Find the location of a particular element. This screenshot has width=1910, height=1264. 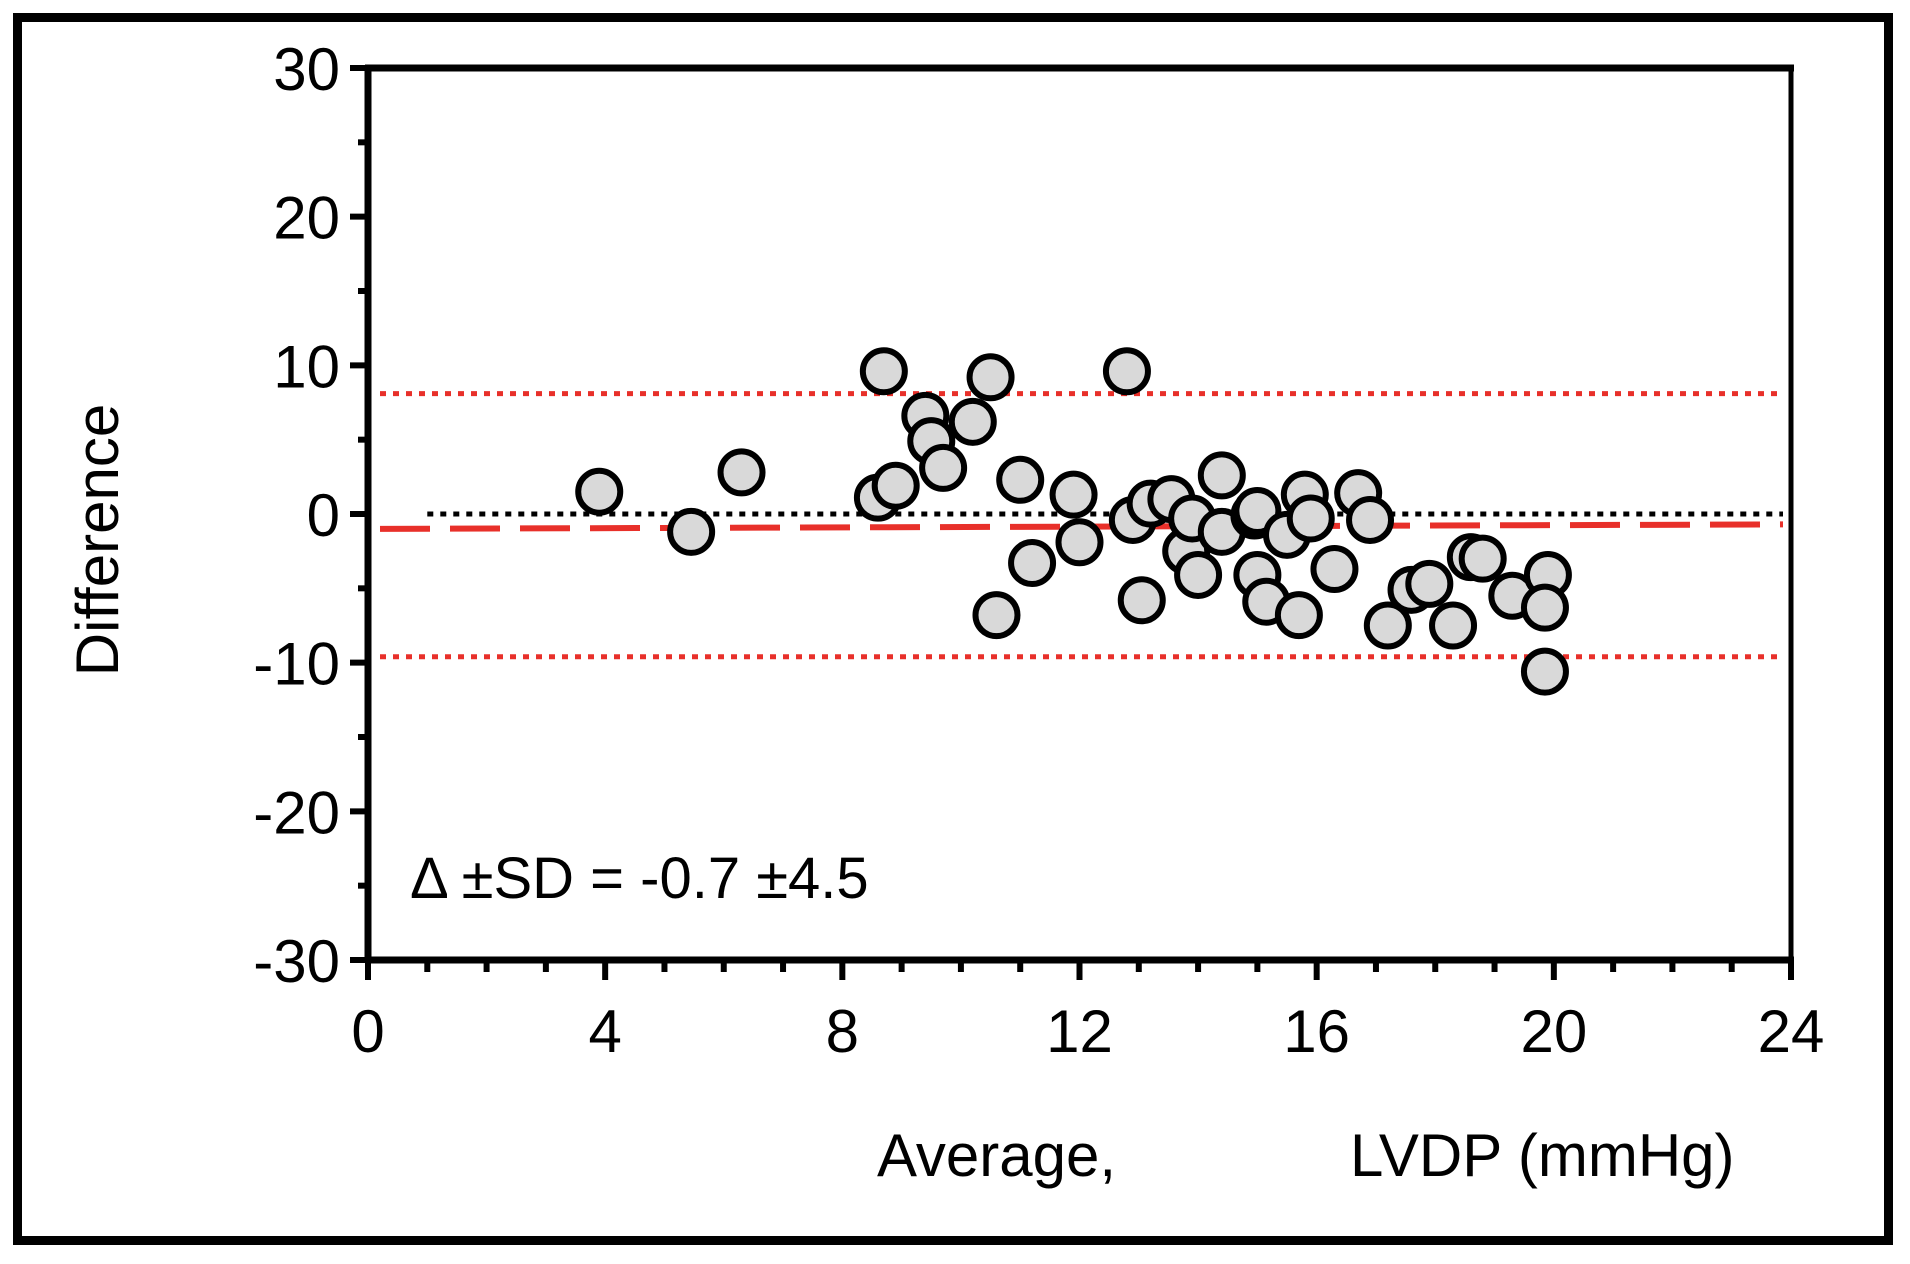

x-tick-label: 20 is located at coordinates (1553, 1031).